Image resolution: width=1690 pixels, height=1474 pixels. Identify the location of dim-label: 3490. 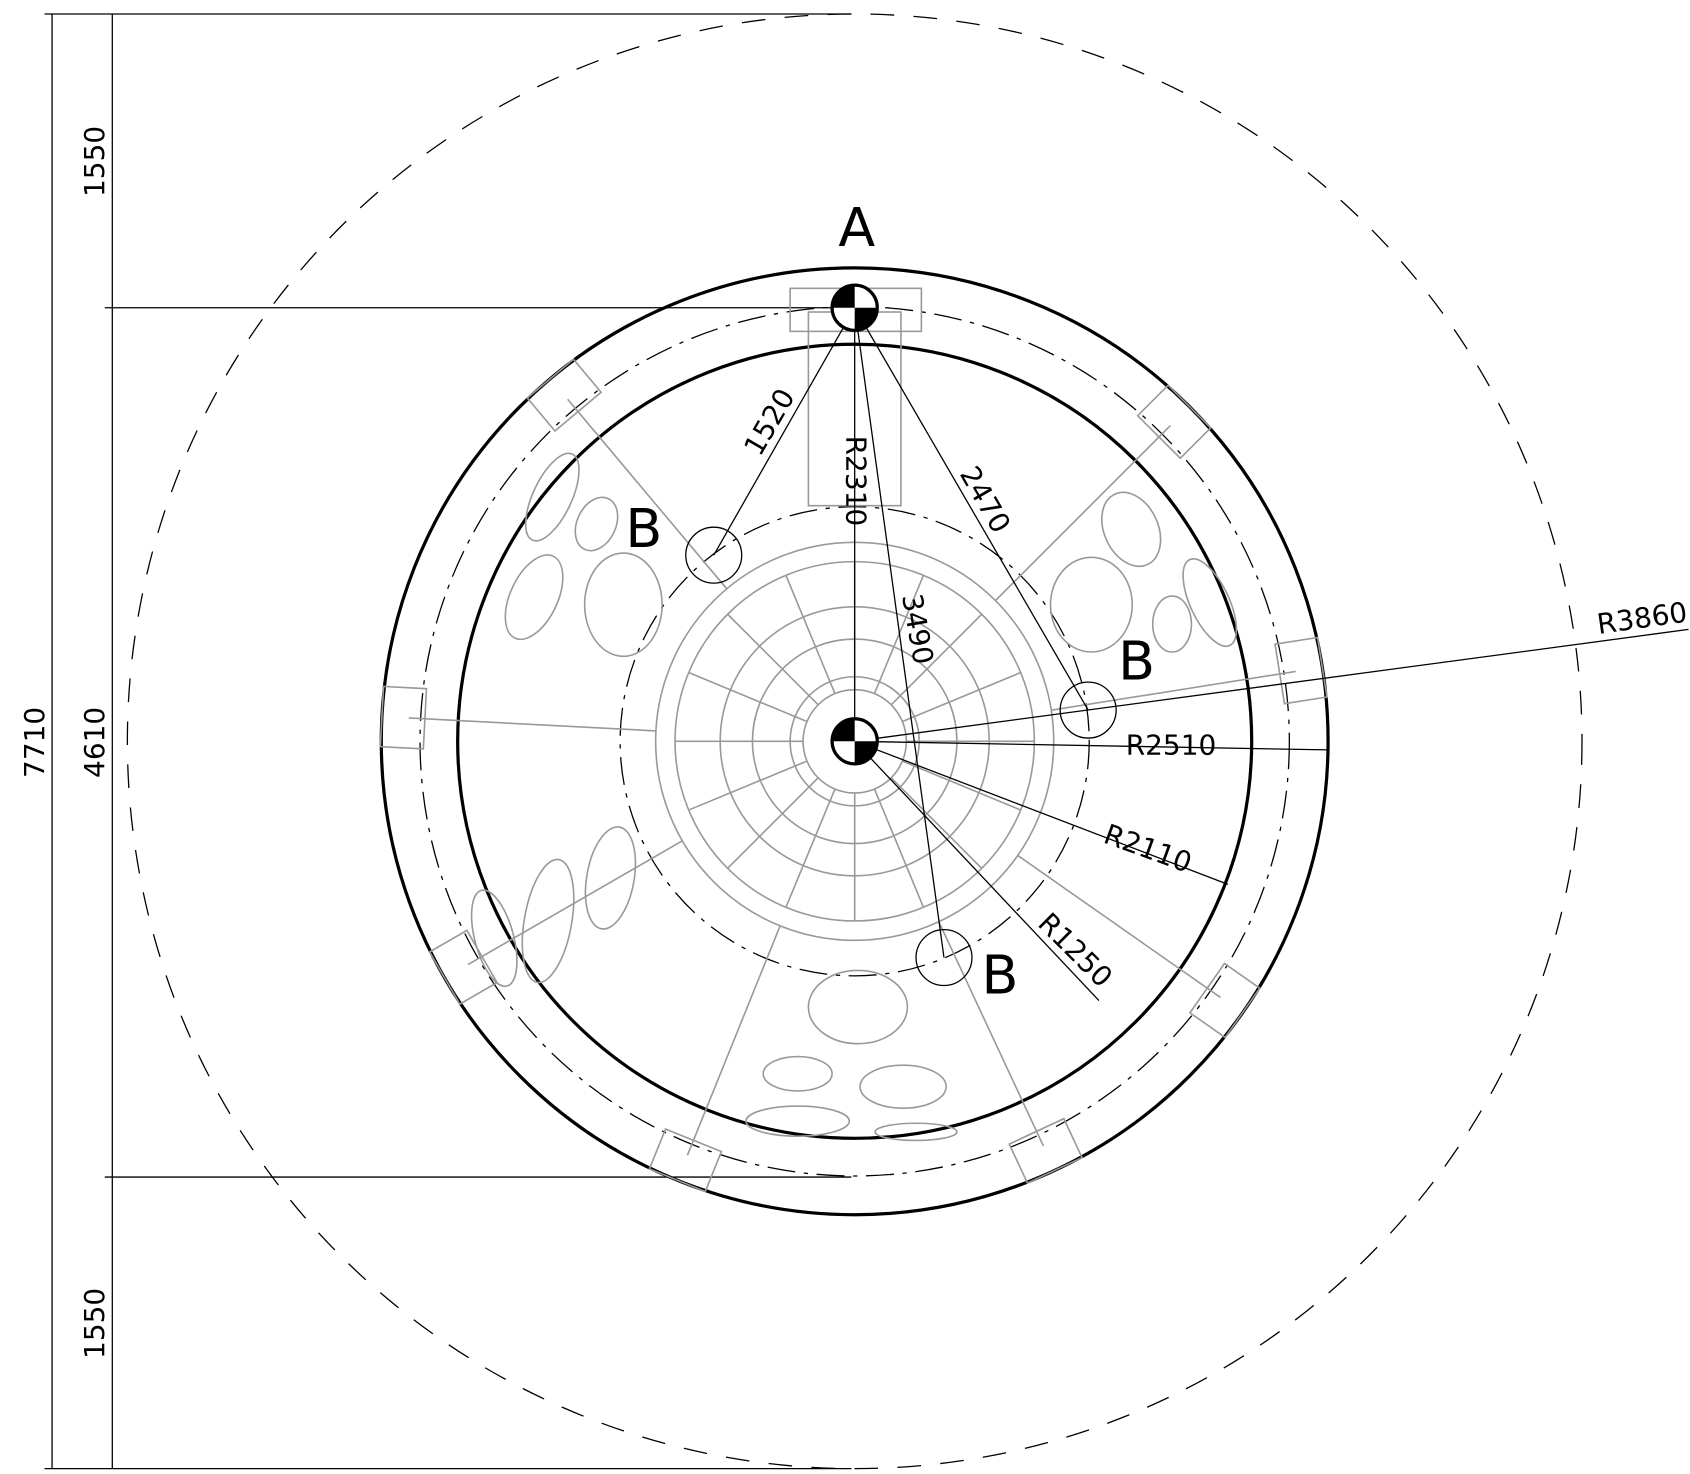
(917, 629).